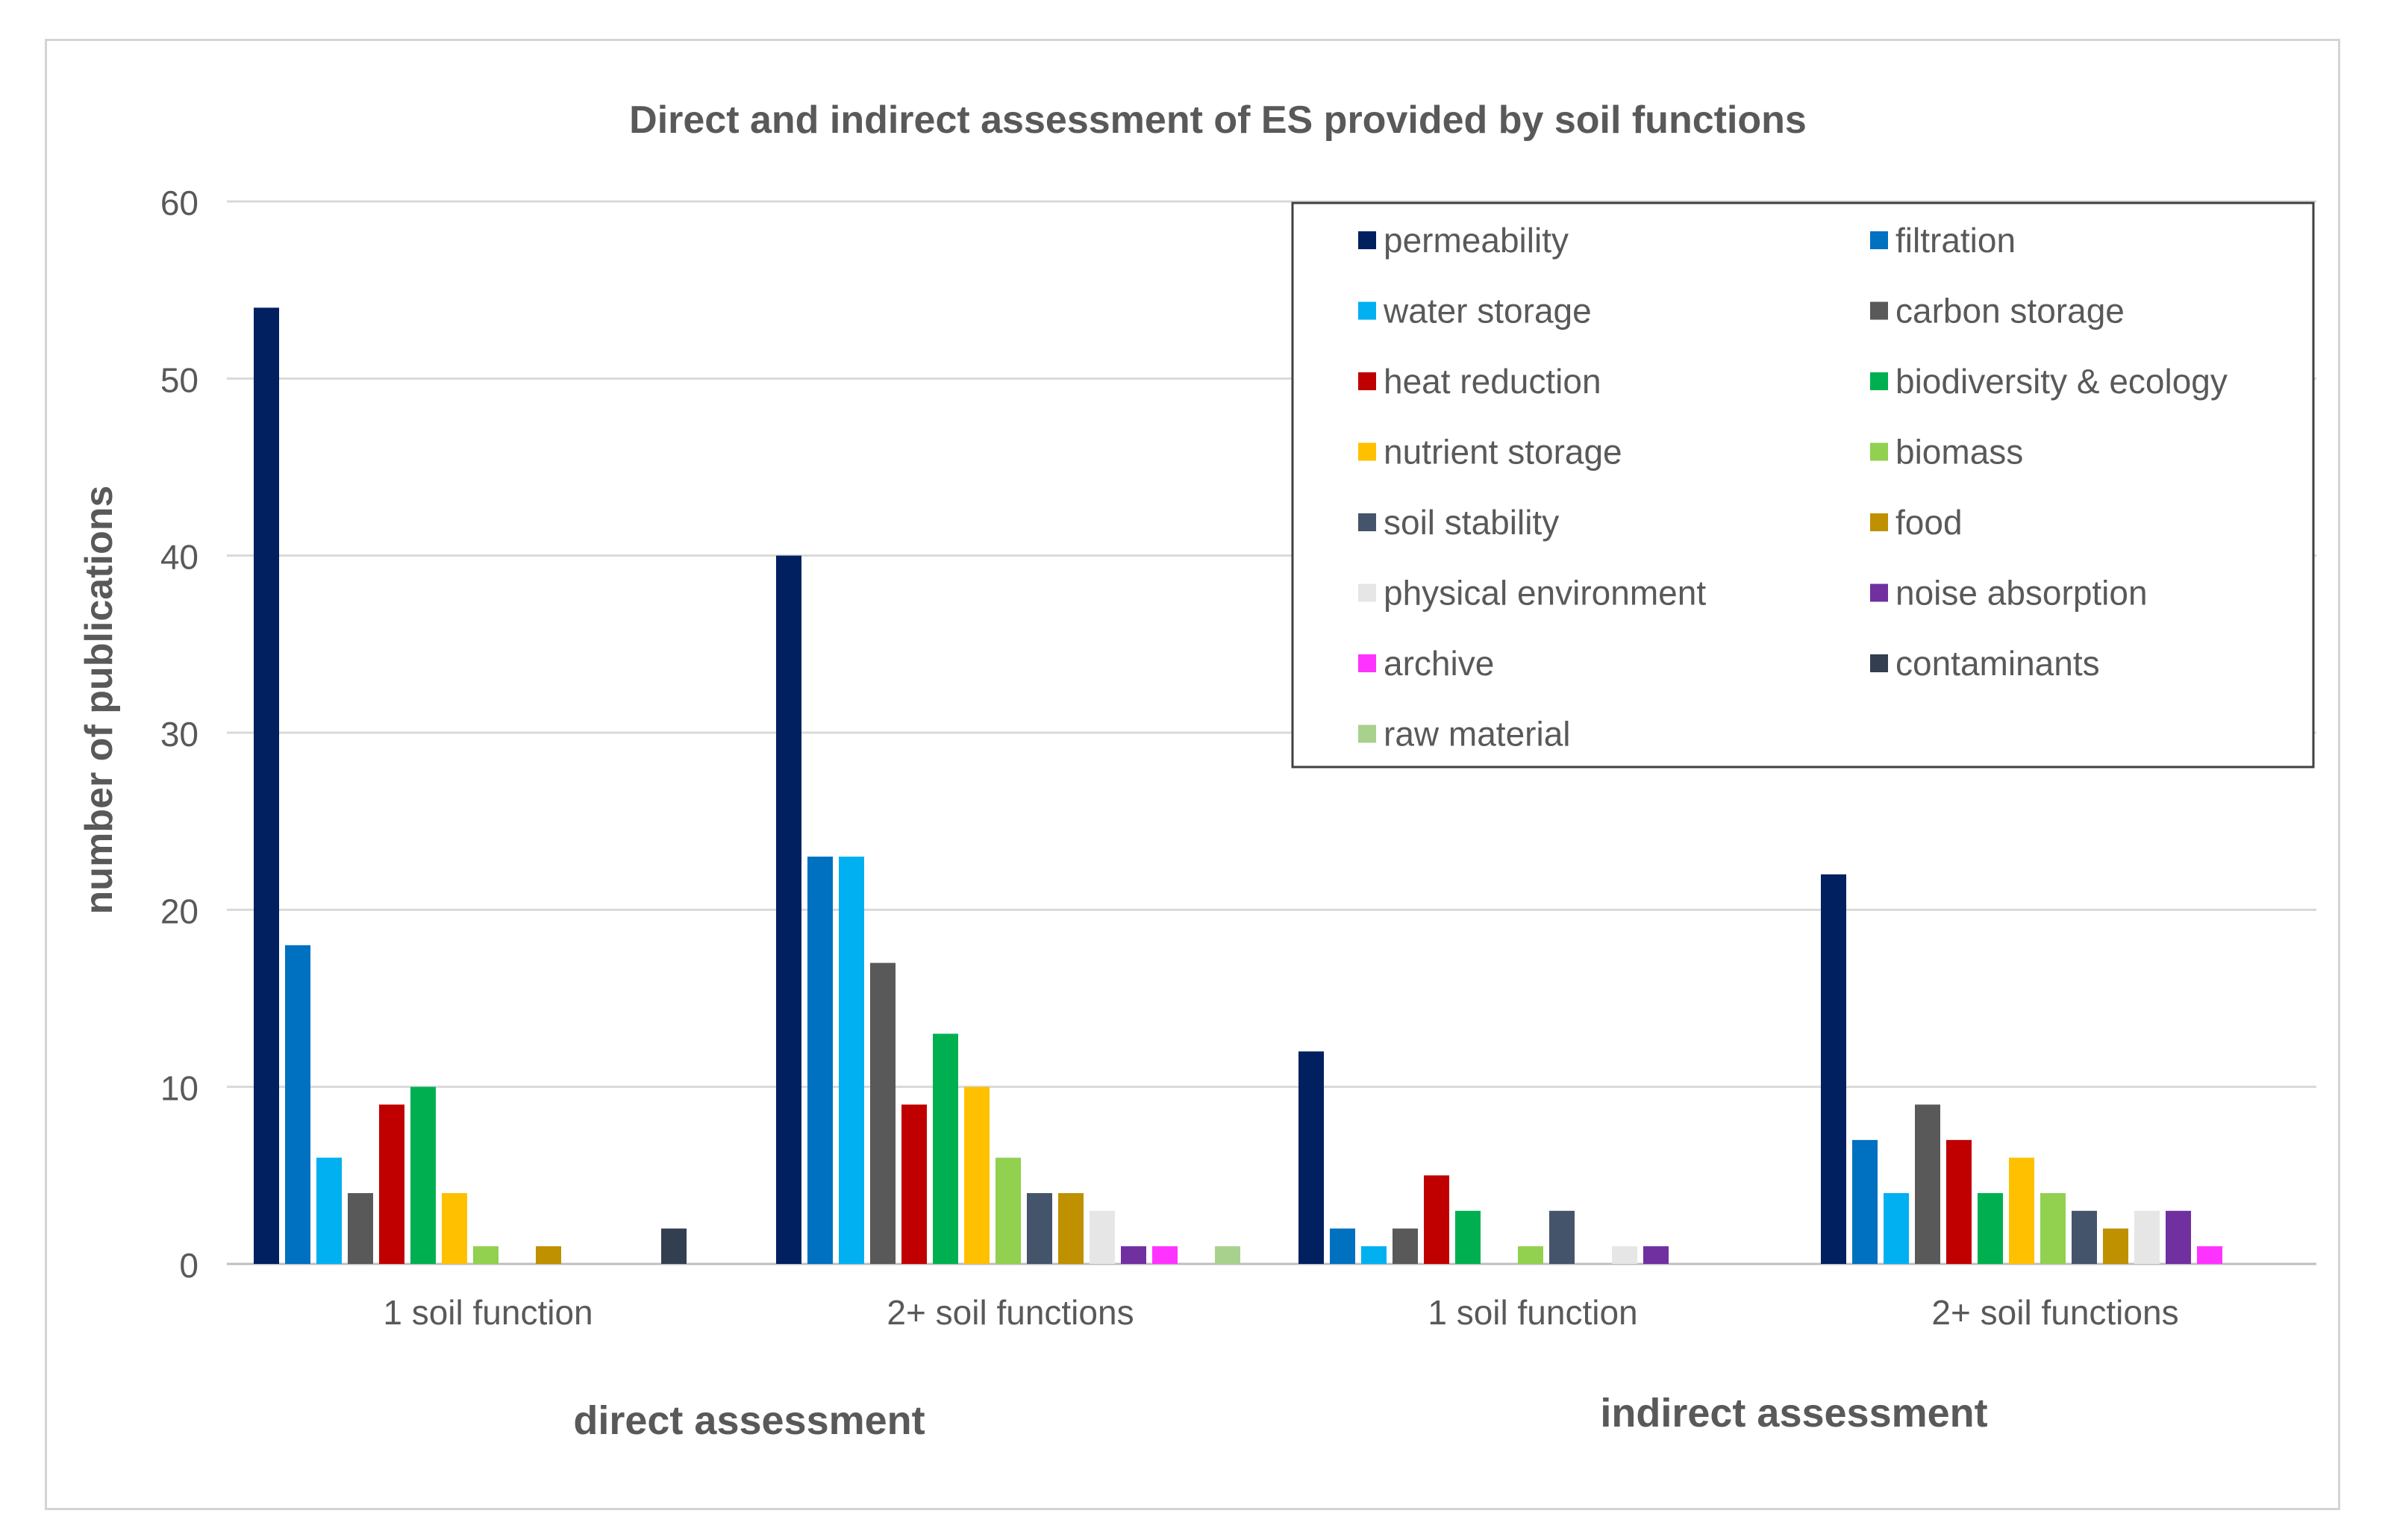 This screenshot has width=2391, height=1540. What do you see at coordinates (1929, 522) in the screenshot?
I see `legend-label: food` at bounding box center [1929, 522].